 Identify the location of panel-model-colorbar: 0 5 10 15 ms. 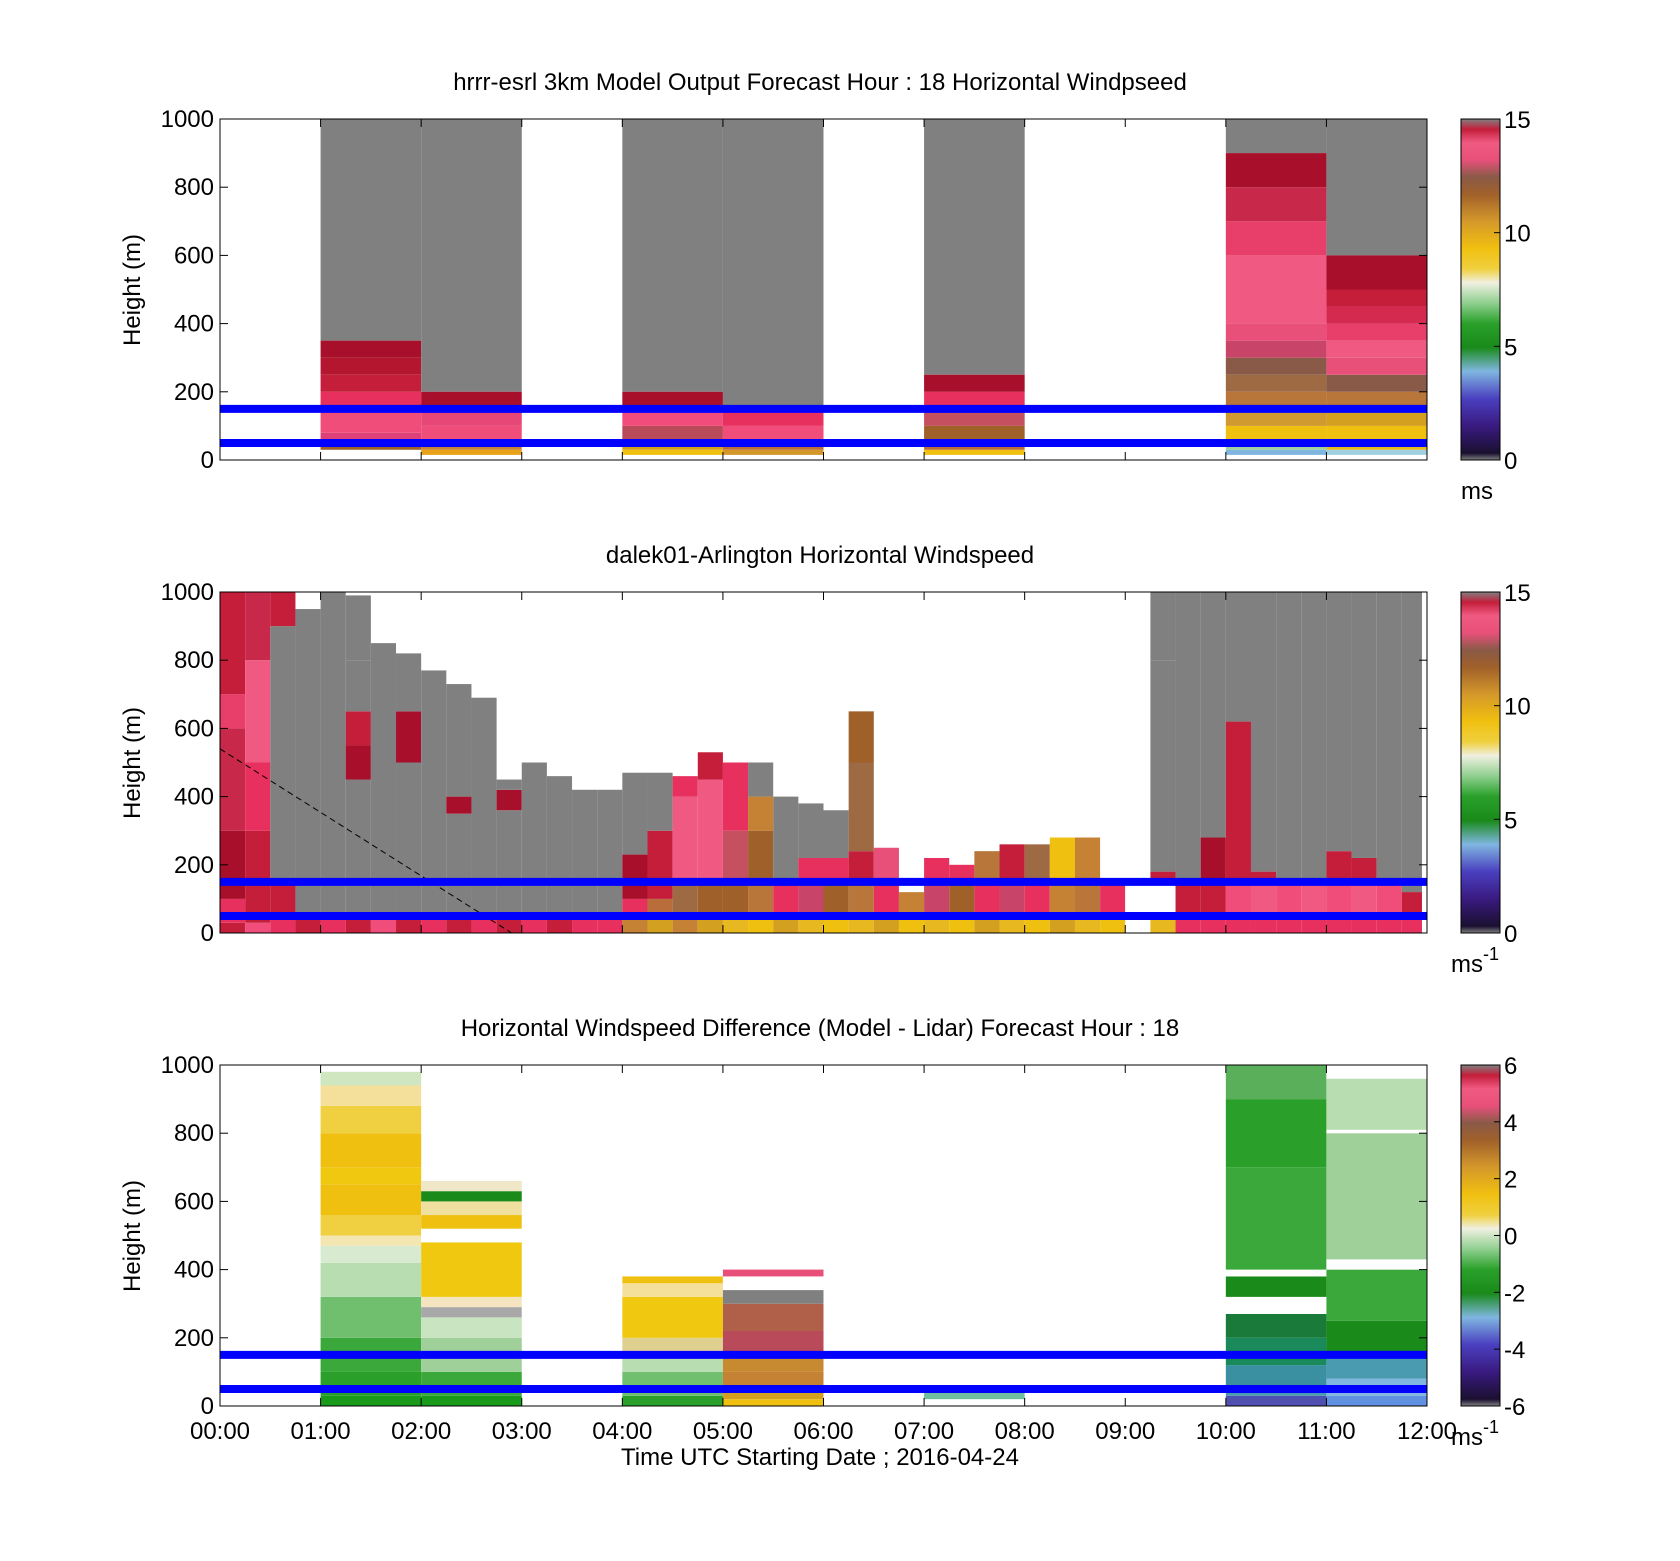
(1495, 306).